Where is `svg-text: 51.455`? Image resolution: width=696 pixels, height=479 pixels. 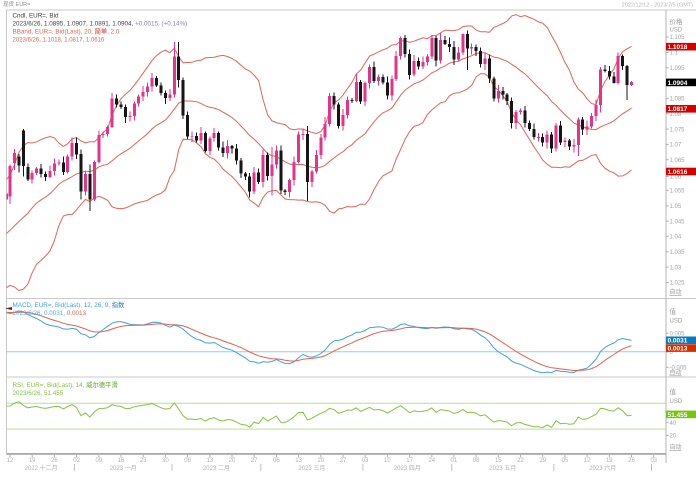 svg-text: 51.455 is located at coordinates (678, 415).